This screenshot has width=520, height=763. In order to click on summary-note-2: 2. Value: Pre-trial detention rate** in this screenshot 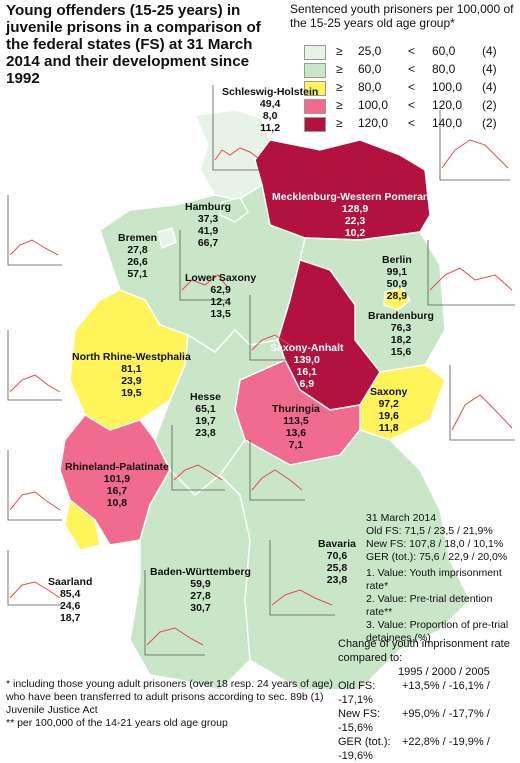, I will do `click(429, 605)`.